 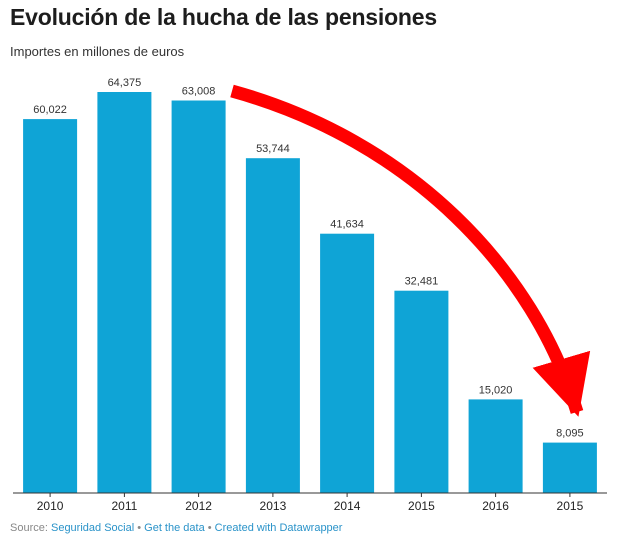 What do you see at coordinates (273, 149) in the screenshot?
I see `value-label: 53,744` at bounding box center [273, 149].